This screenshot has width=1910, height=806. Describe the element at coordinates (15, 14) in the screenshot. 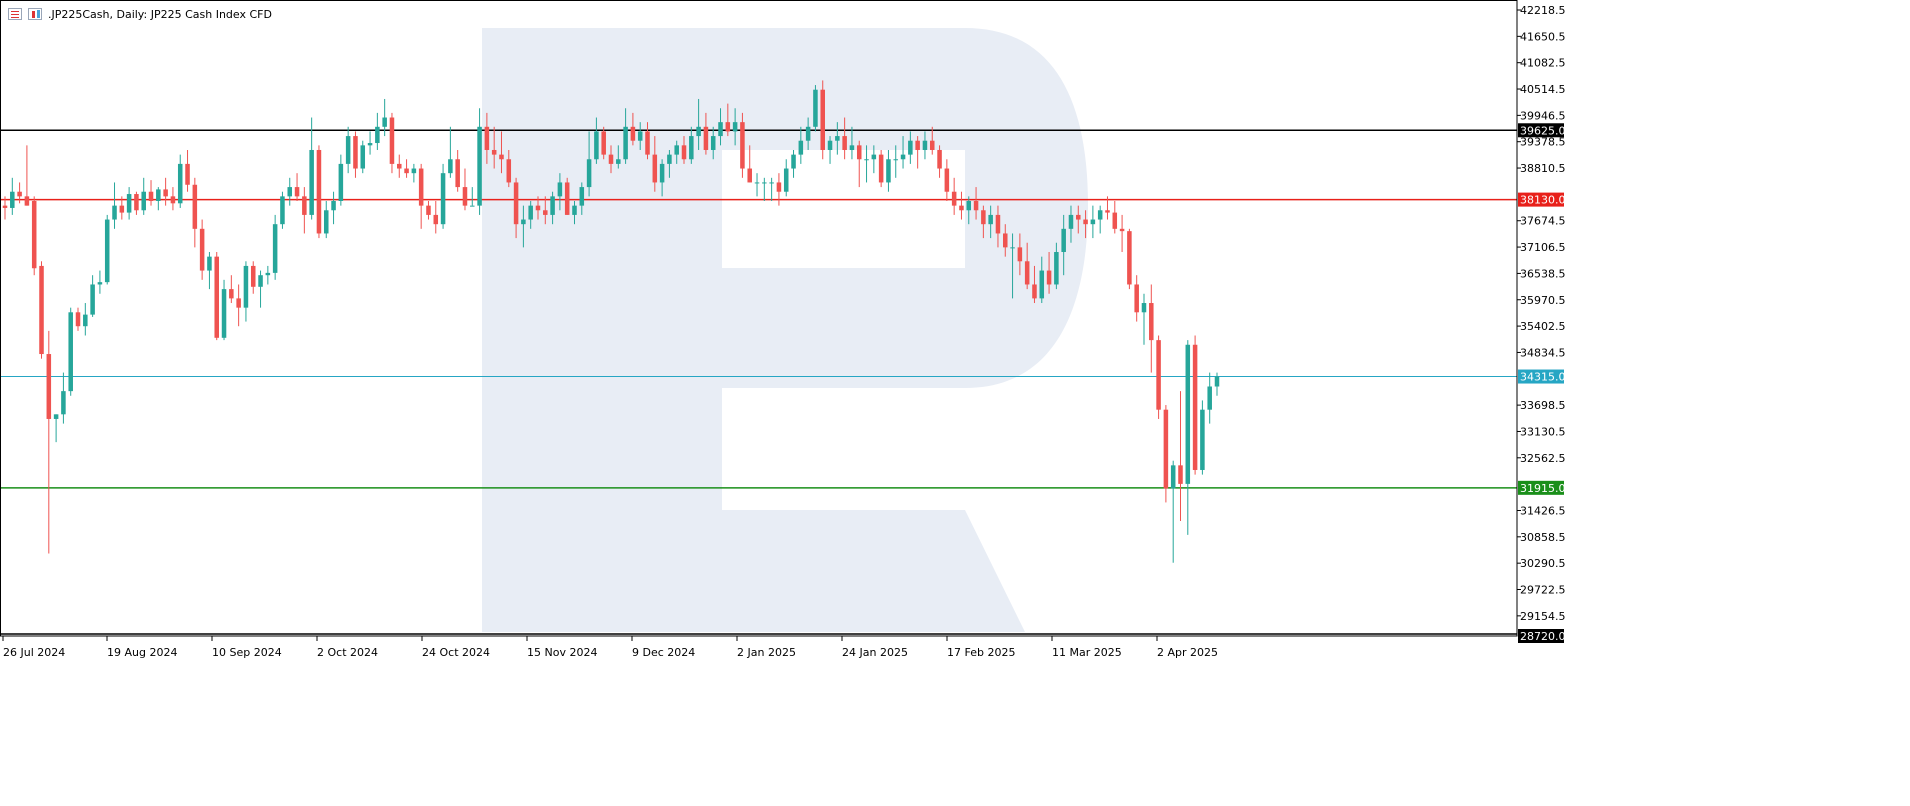

I see `price-list-icon` at that location.